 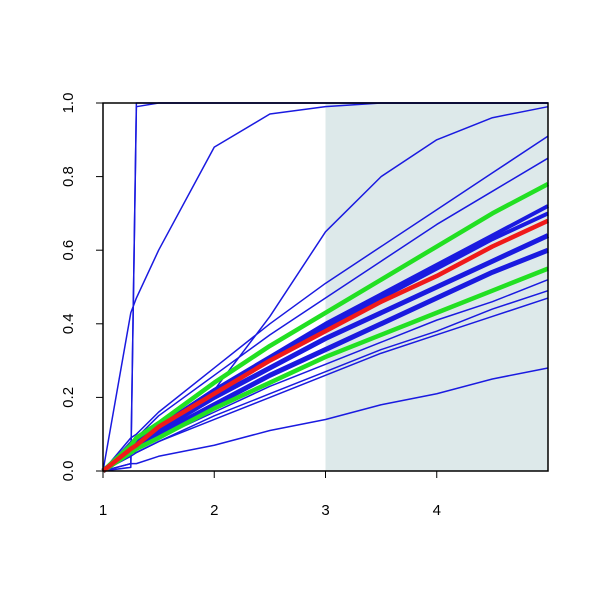 What do you see at coordinates (325, 419) in the screenshot?
I see `series-line` at bounding box center [325, 419].